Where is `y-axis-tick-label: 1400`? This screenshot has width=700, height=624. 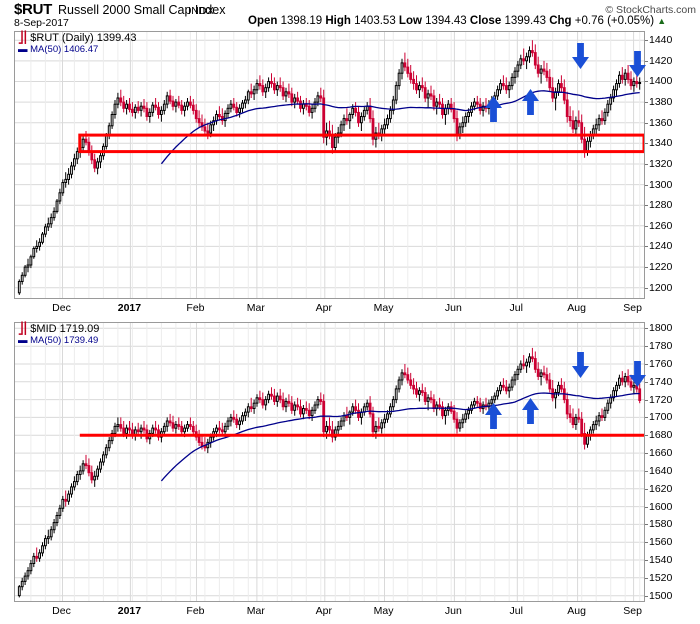
y-axis-tick-label: 1400 is located at coordinates (661, 81).